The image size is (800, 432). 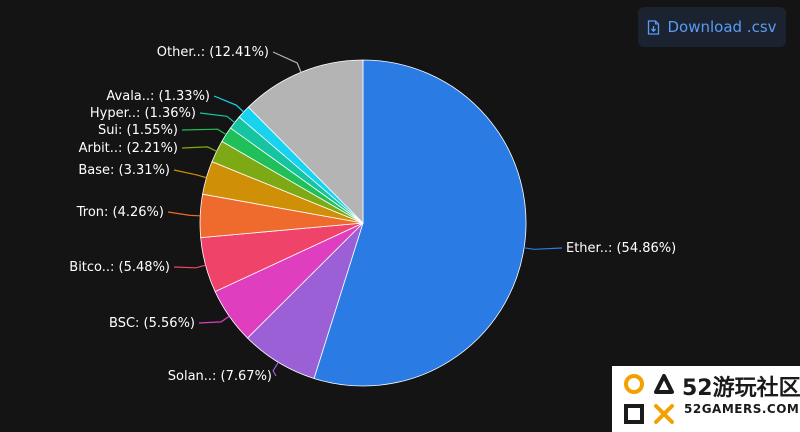 What do you see at coordinates (119, 267) in the screenshot?
I see `slice-label: Bitco..: (5.48%)` at bounding box center [119, 267].